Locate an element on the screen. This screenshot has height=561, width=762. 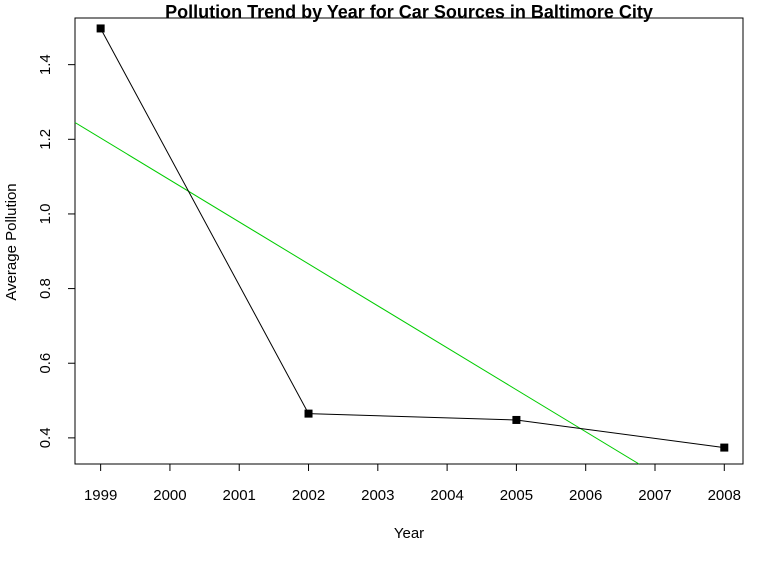
x-tick-label: 2001 is located at coordinates (239, 495).